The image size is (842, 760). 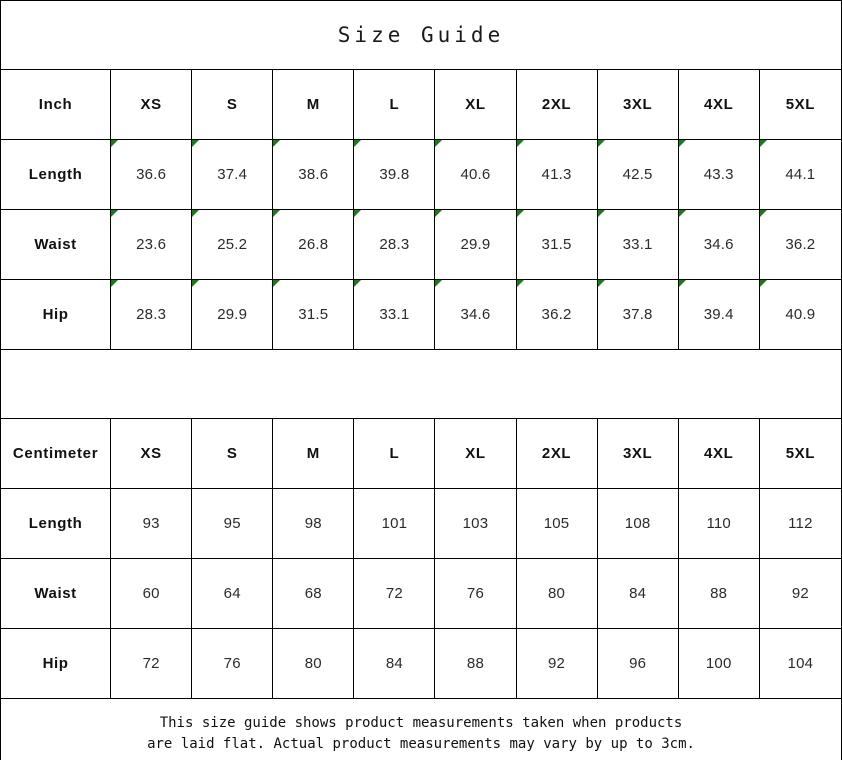 I want to click on spacer-row, so click(x=421, y=384).